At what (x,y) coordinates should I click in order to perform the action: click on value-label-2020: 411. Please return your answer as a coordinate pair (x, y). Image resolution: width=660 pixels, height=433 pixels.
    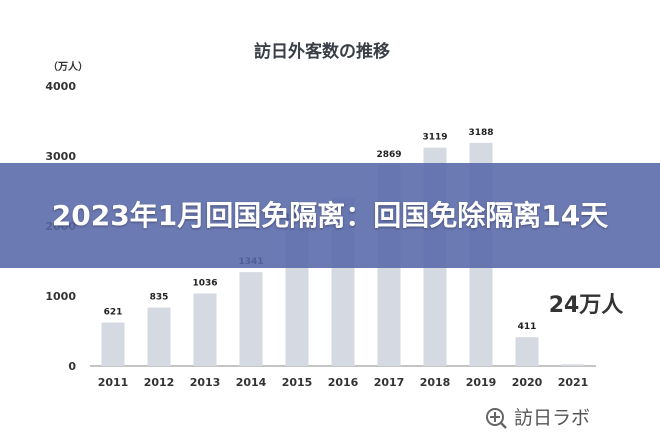
    Looking at the image, I should click on (527, 327).